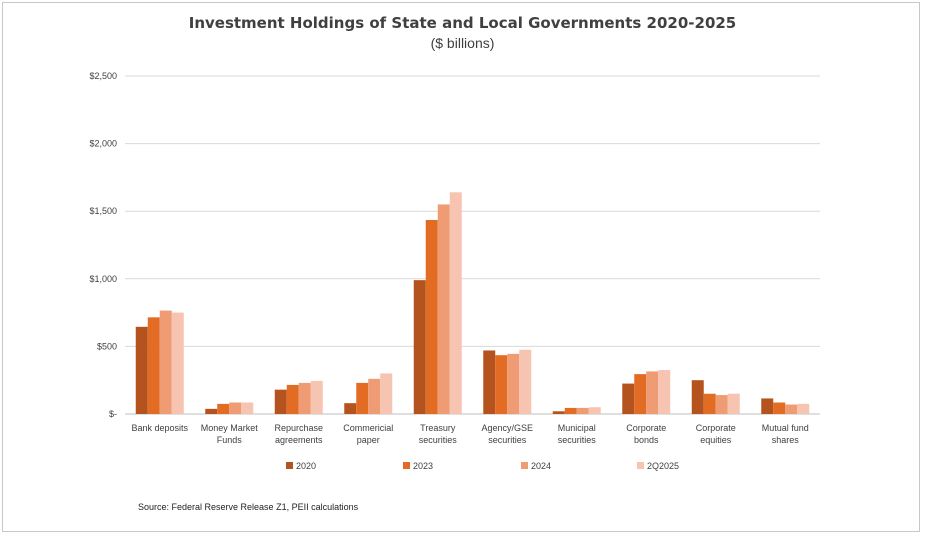  Describe the element at coordinates (786, 440) in the screenshot. I see `x-tick-label-line: shares` at that location.